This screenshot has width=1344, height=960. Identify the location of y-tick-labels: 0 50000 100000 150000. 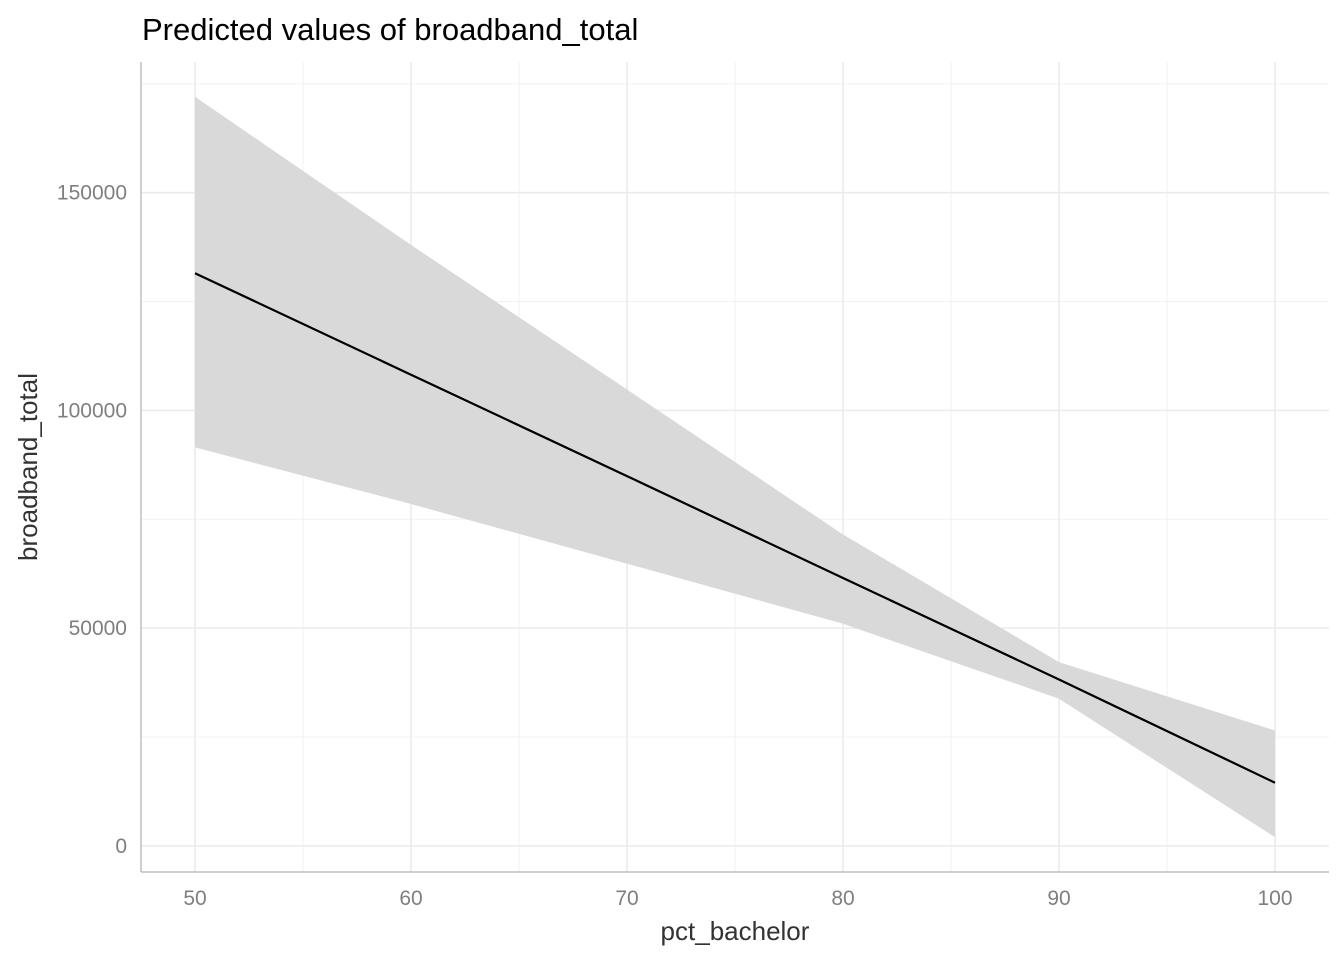
(92, 520).